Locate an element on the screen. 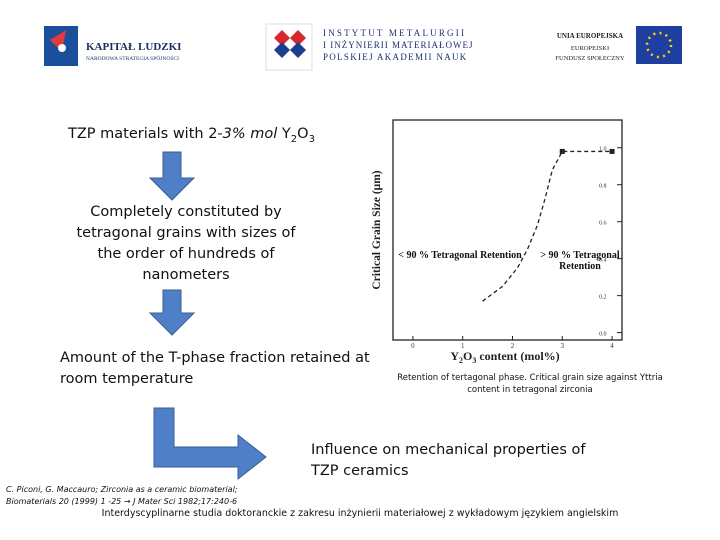 The image size is (720, 540). x-tick-label: 4 is located at coordinates (612, 346).